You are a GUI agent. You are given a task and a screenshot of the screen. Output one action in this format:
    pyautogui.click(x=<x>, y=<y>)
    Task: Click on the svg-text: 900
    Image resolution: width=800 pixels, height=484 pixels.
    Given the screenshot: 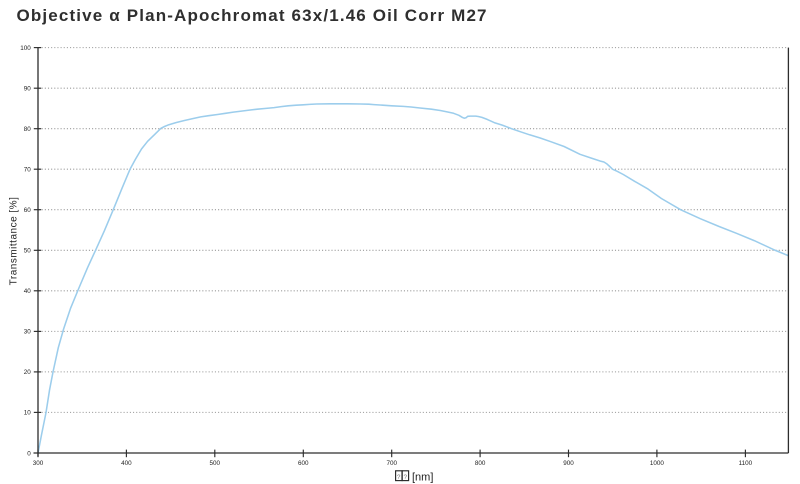 What is the action you would take?
    pyautogui.click(x=568, y=463)
    